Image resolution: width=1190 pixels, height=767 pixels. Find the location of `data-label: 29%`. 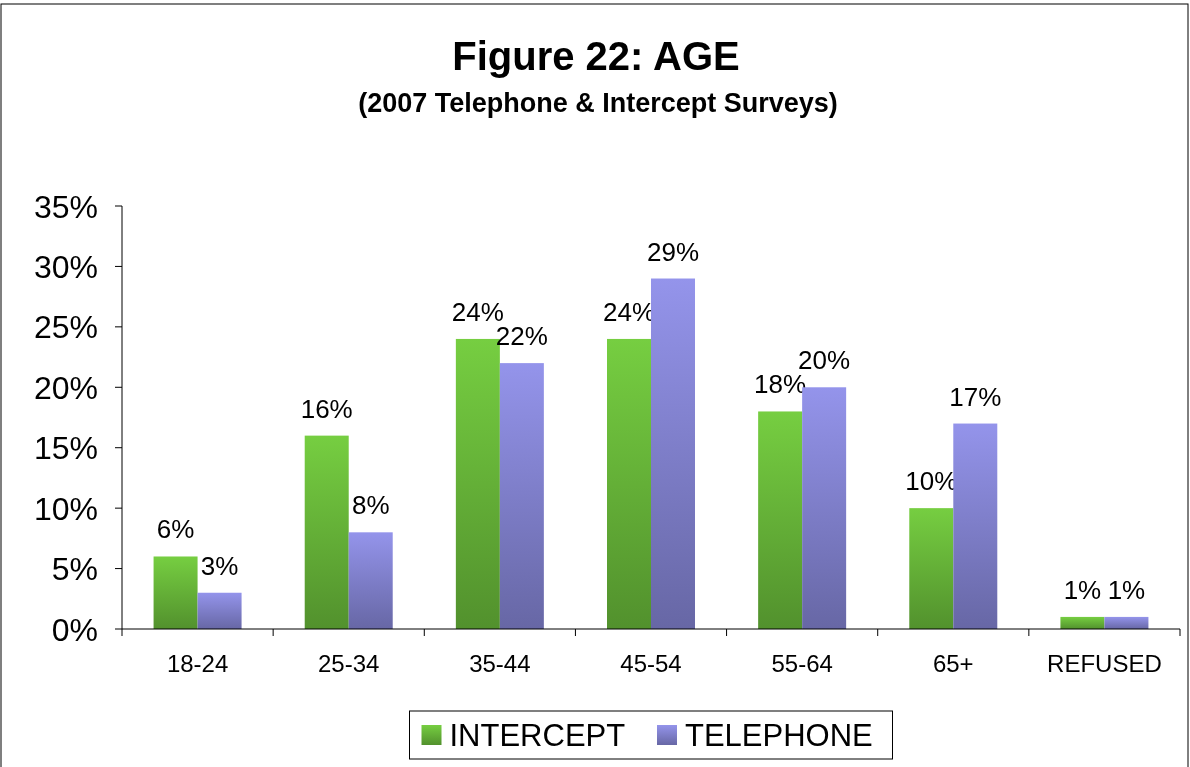

data-label: 29% is located at coordinates (673, 251).